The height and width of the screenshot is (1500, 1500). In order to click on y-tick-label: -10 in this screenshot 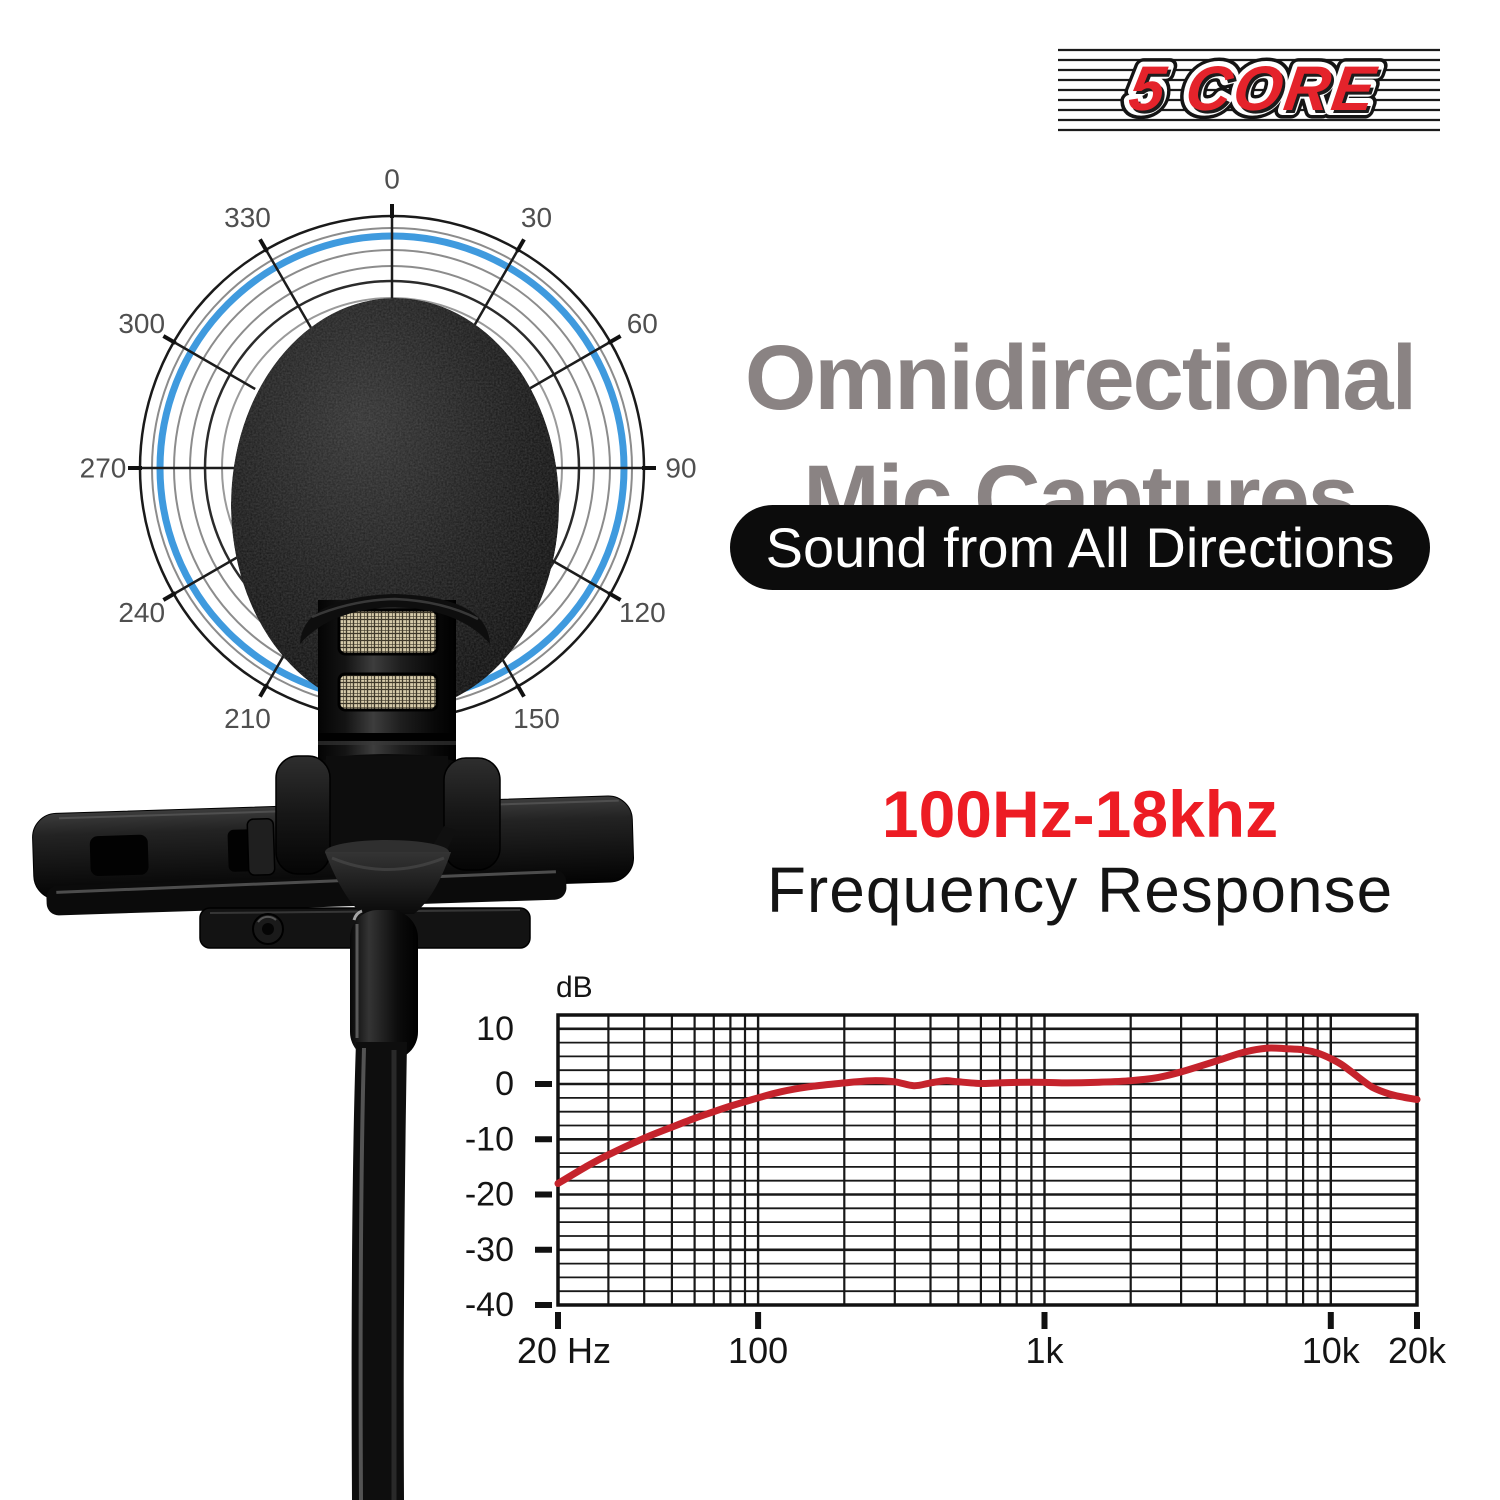, I will do `click(489, 1139)`.